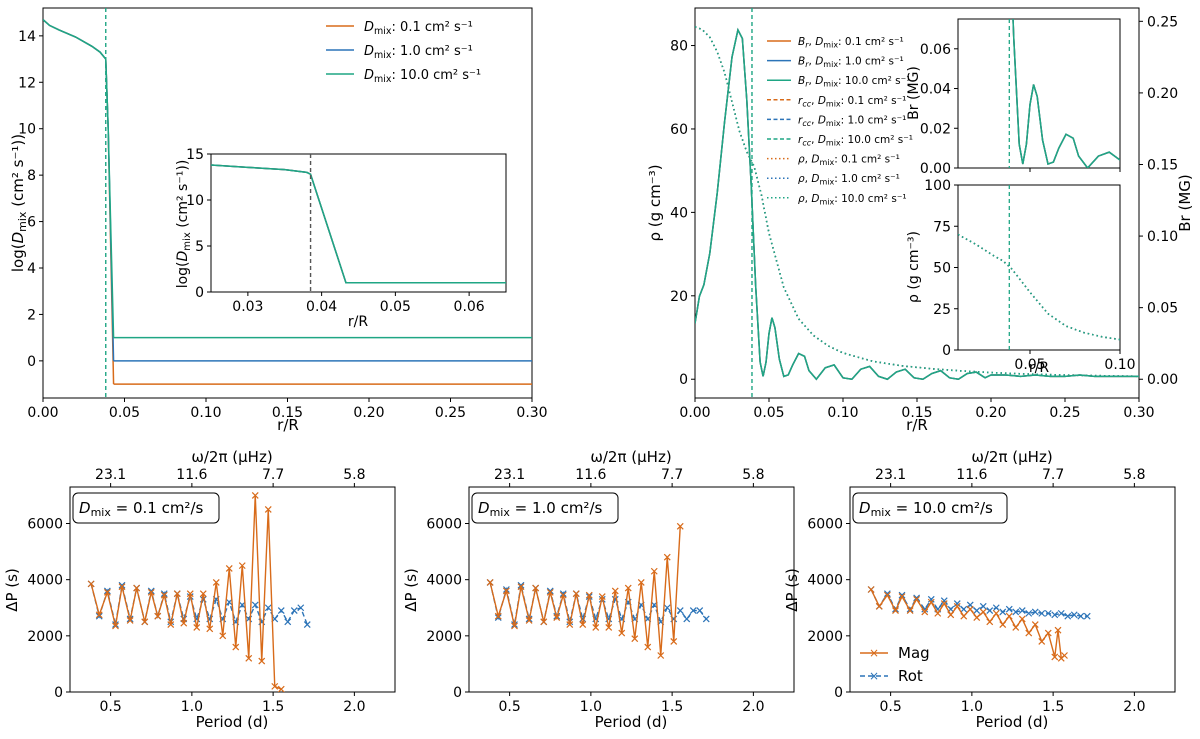 This screenshot has width=1200, height=739. I want to click on field-legend-symbol: r, so click(800, 120).